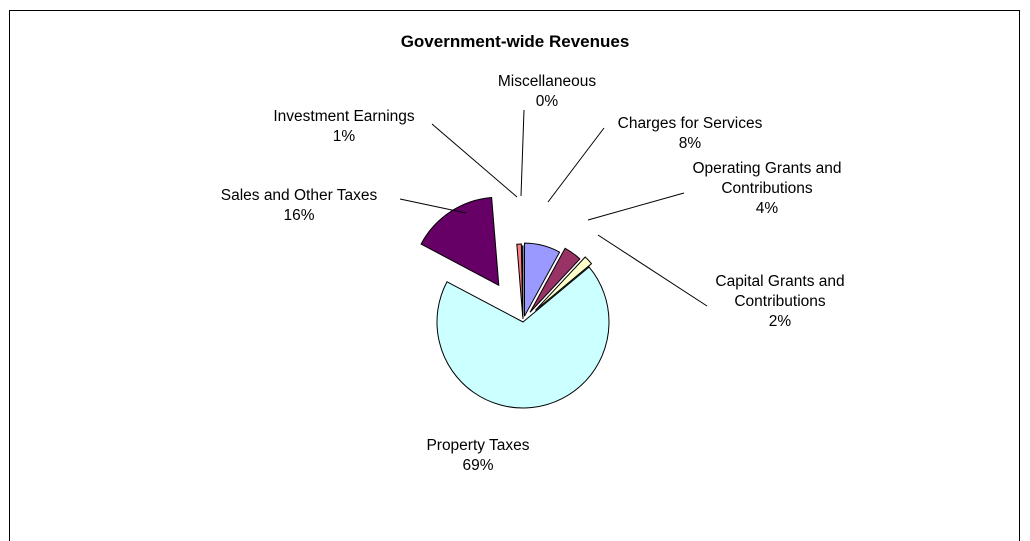 The image size is (1030, 541). I want to click on pie-slice-sales-and-other-taxes, so click(460, 242).